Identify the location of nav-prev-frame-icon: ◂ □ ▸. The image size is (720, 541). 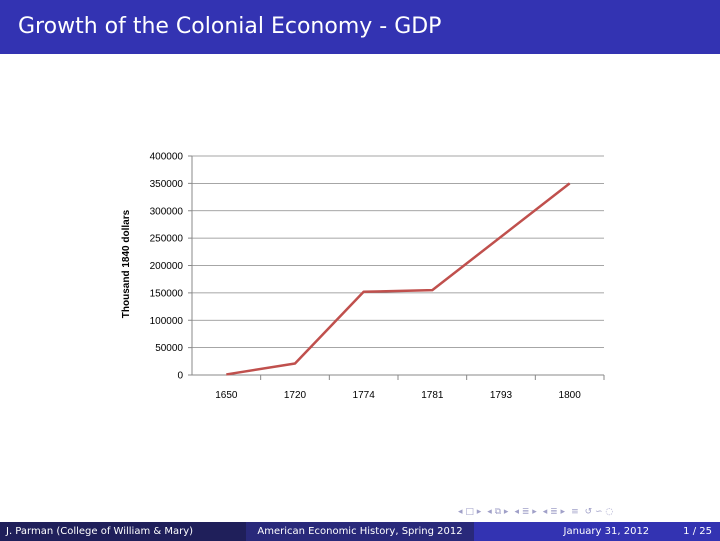
(470, 512).